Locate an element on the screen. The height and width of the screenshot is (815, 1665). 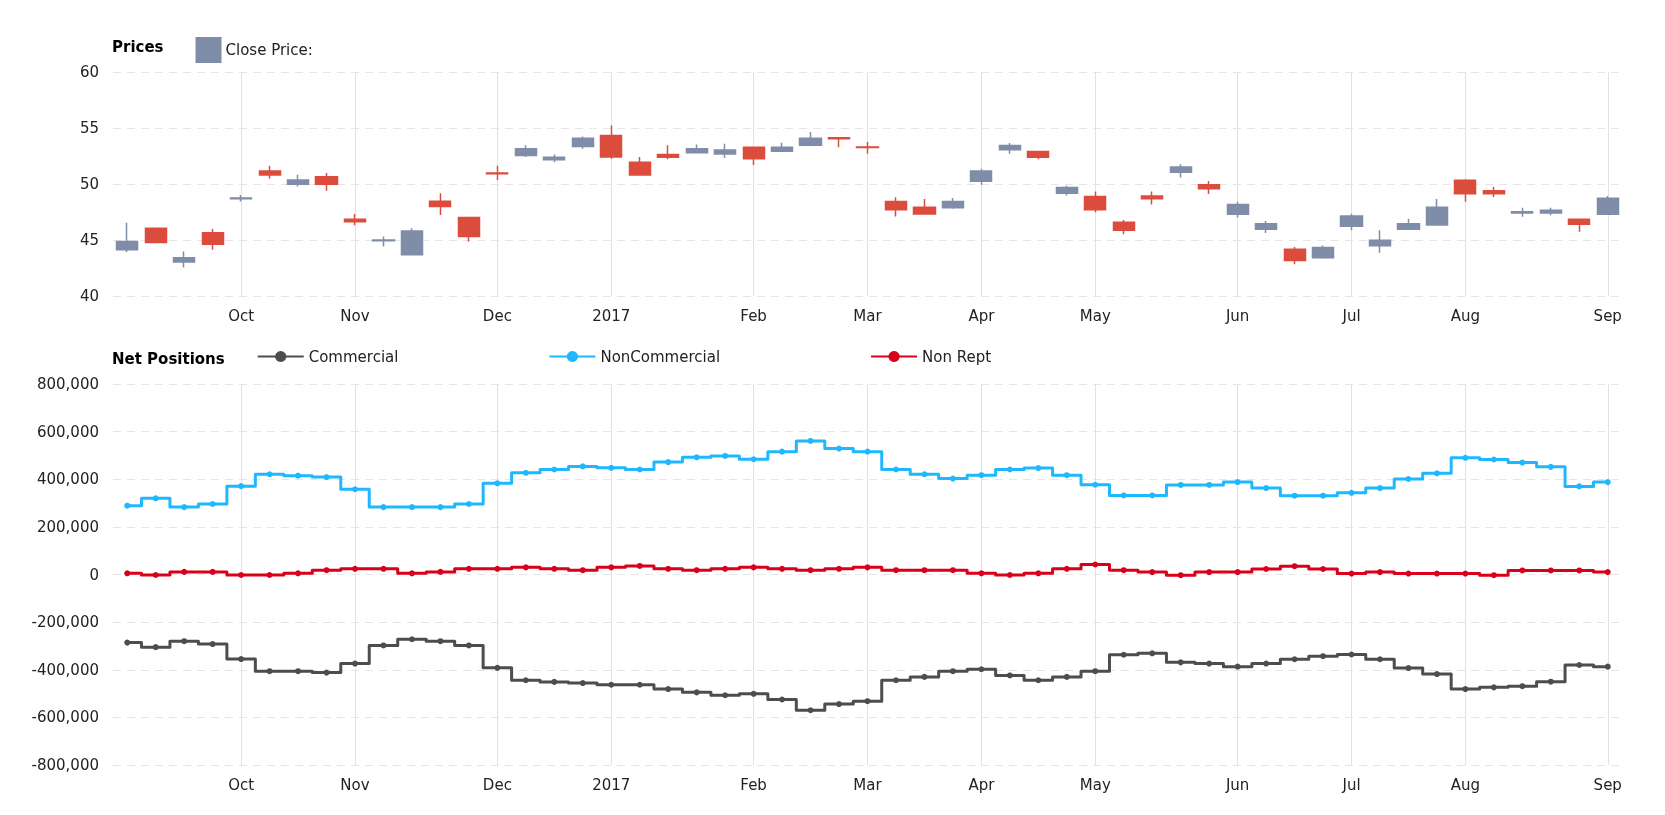
x-tick-label: Nov is located at coordinates (355, 784).